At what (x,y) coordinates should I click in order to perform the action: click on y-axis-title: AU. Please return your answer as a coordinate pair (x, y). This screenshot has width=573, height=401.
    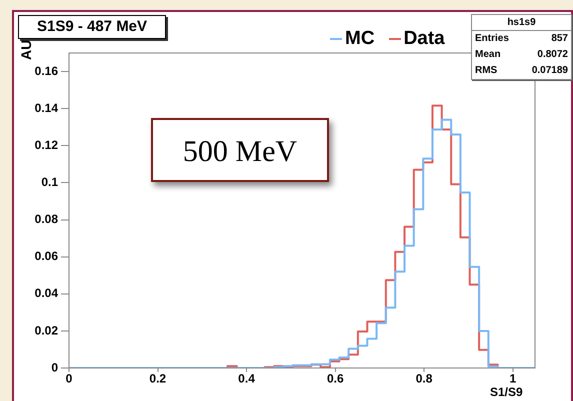
    Looking at the image, I should click on (26, 50).